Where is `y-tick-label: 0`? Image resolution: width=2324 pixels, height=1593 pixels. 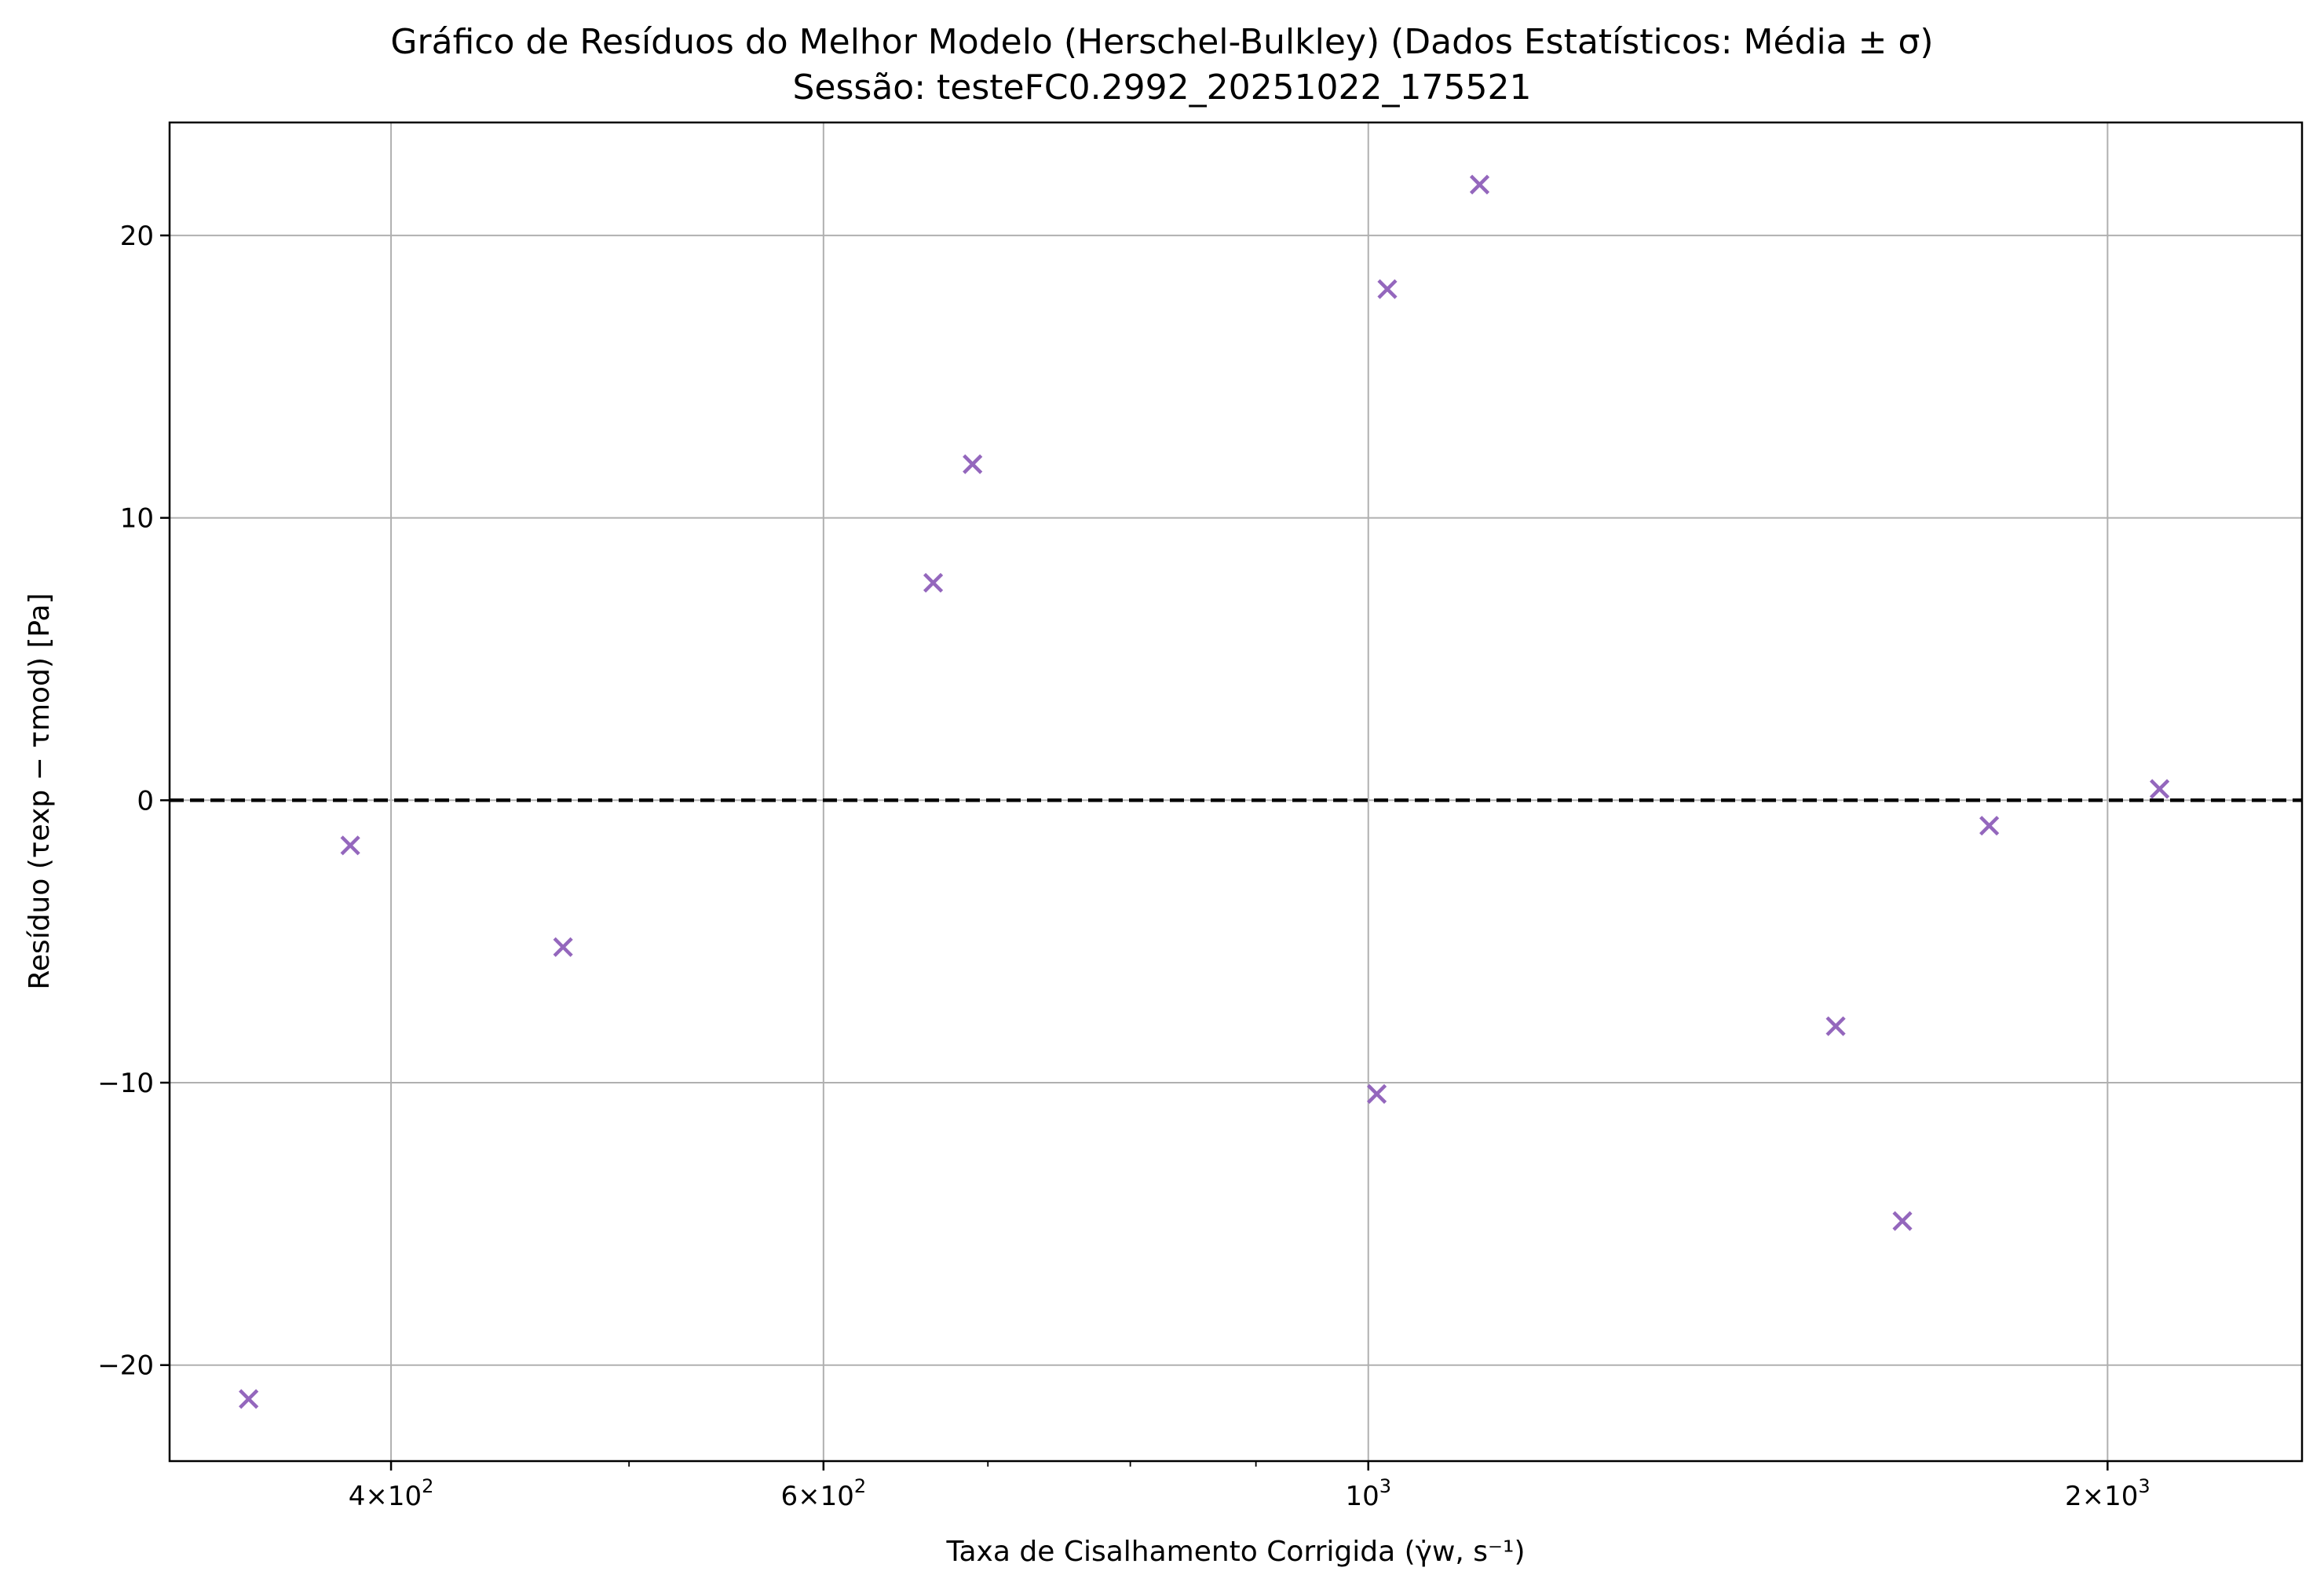 y-tick-label: 0 is located at coordinates (145, 801).